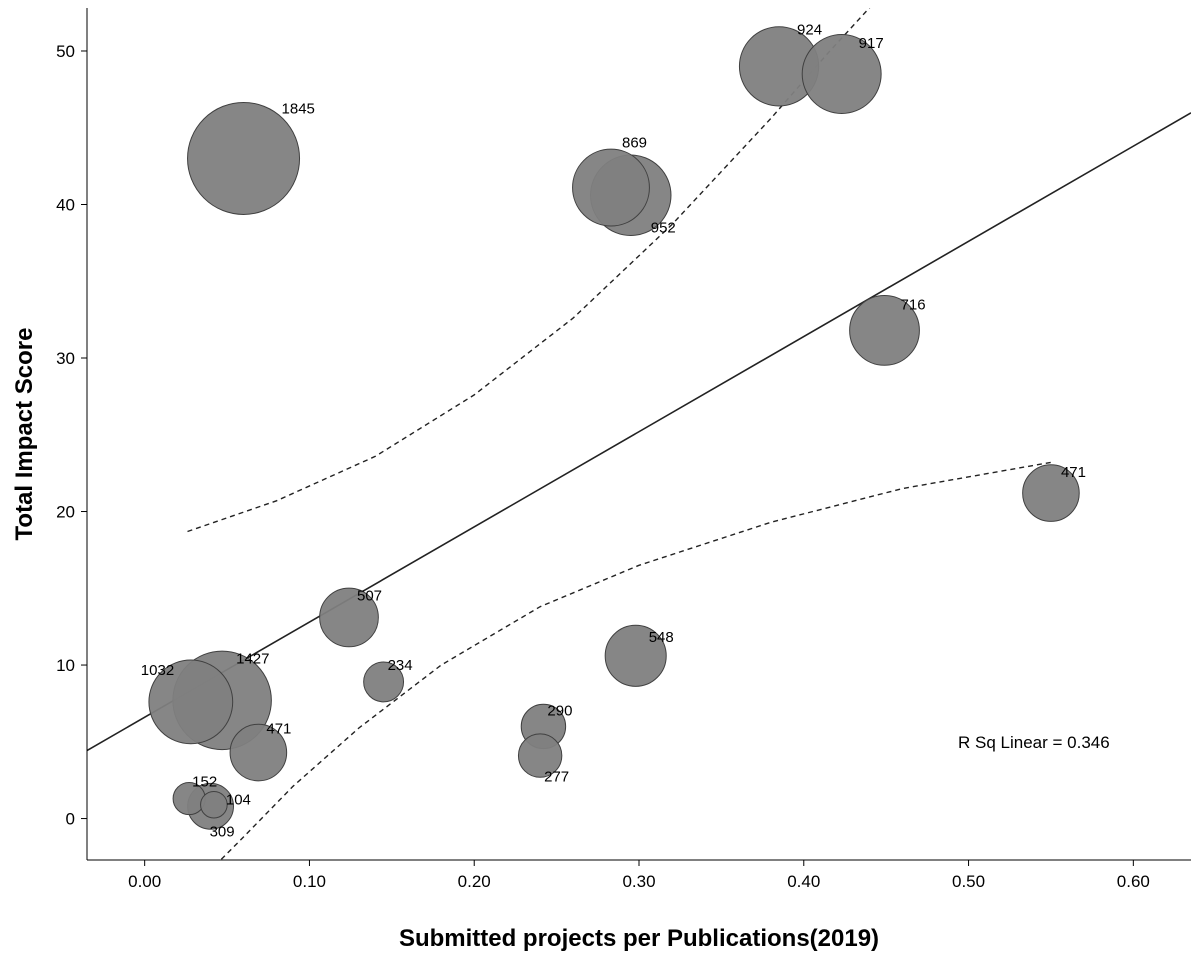 The width and height of the screenshot is (1193, 956). Describe the element at coordinates (65, 204) in the screenshot. I see `y-tick-label: 40` at that location.